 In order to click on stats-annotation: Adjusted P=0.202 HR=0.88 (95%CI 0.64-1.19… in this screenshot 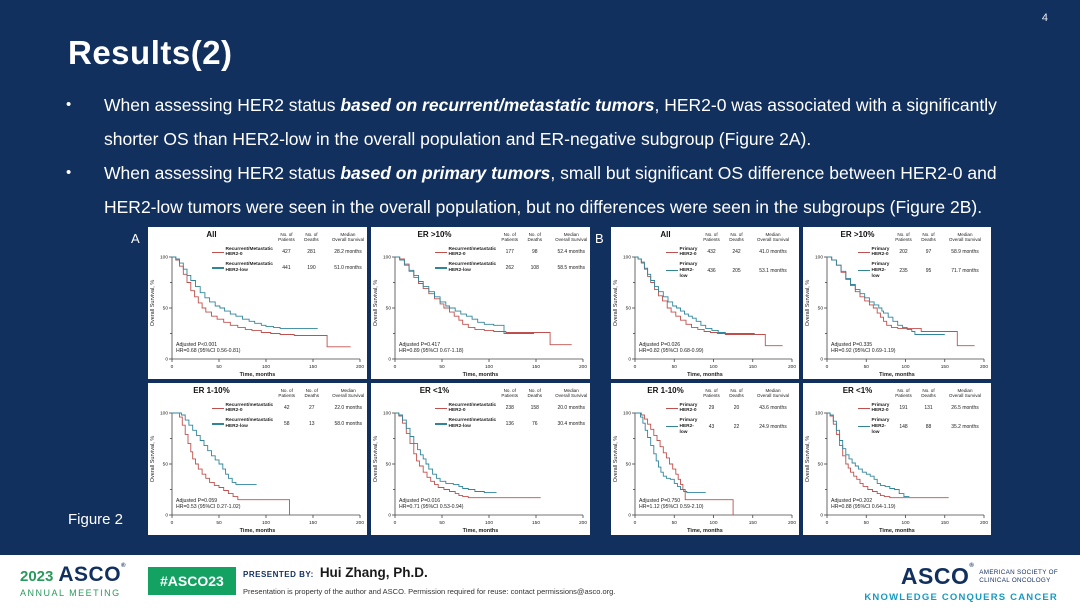, I will do `click(863, 505)`.